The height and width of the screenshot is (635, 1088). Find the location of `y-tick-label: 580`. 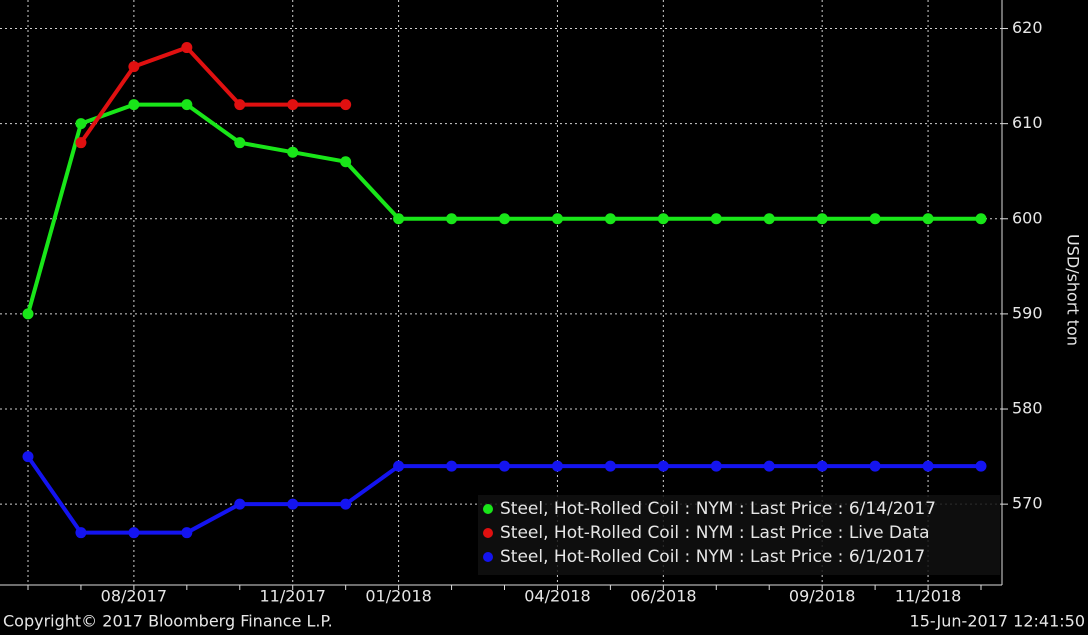

y-tick-label: 580 is located at coordinates (1027, 408).